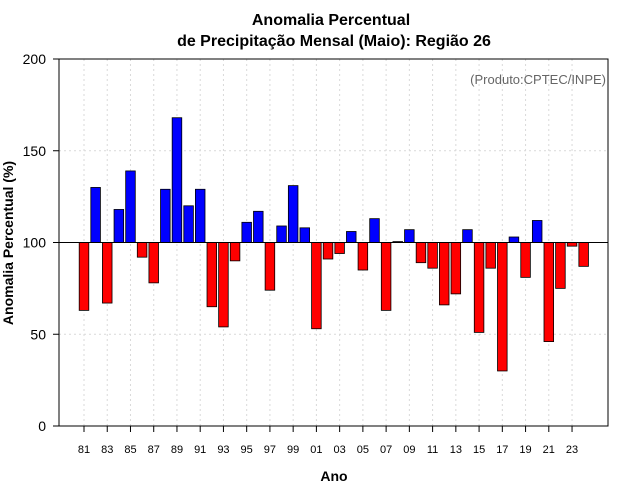  Describe the element at coordinates (374, 230) in the screenshot. I see `bar-2006` at that location.